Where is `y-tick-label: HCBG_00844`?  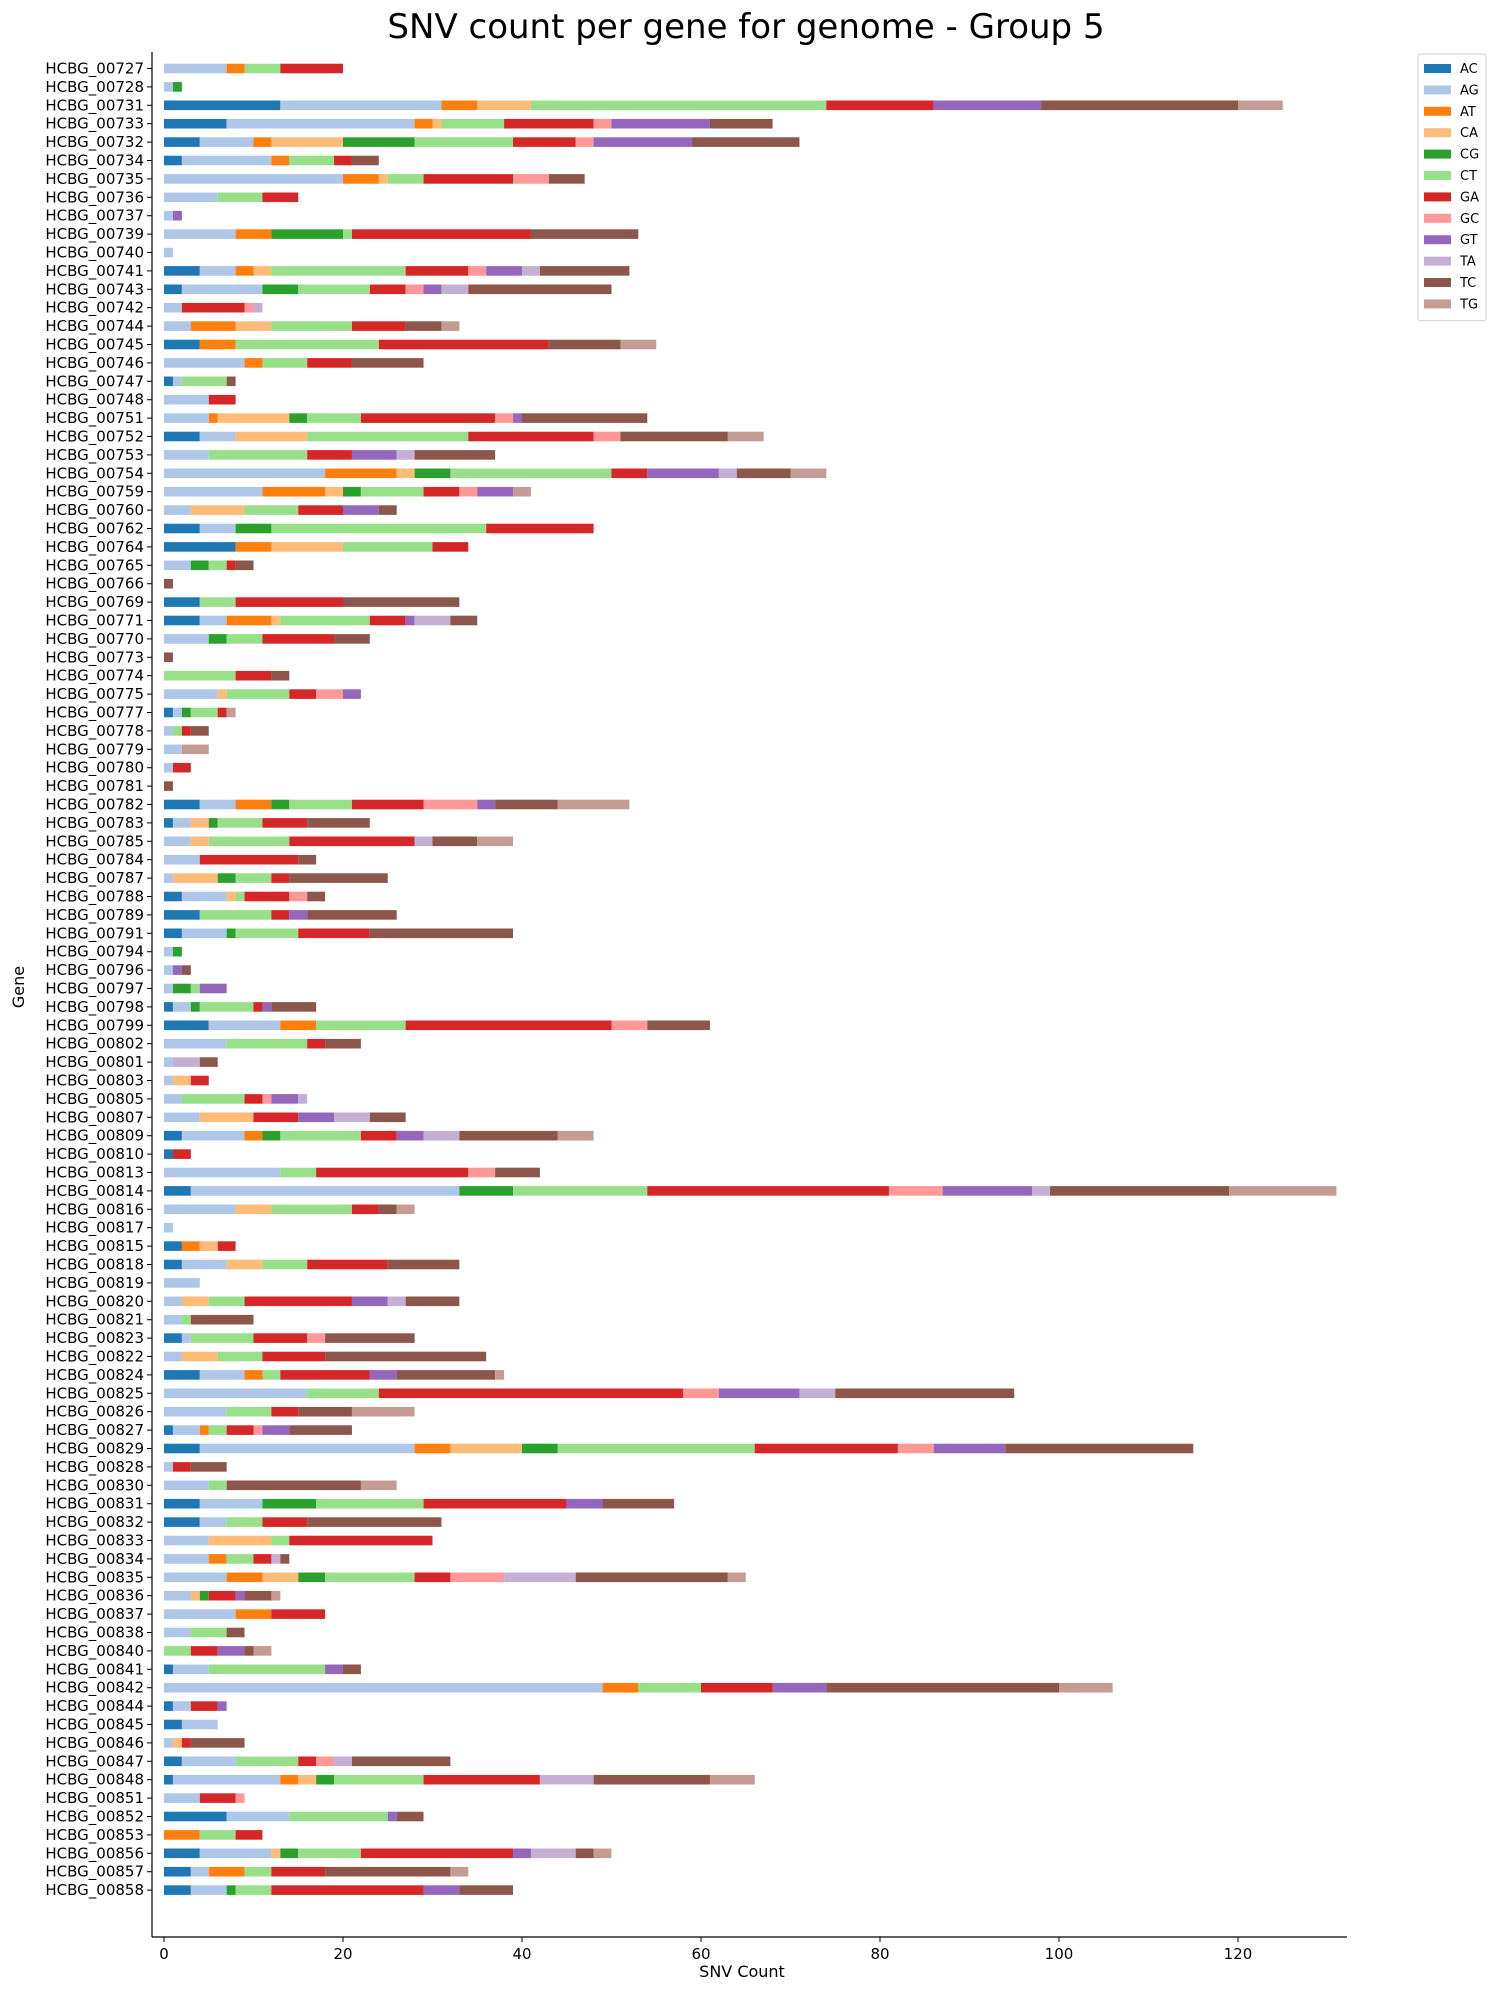
y-tick-label: HCBG_00844 is located at coordinates (94, 1706).